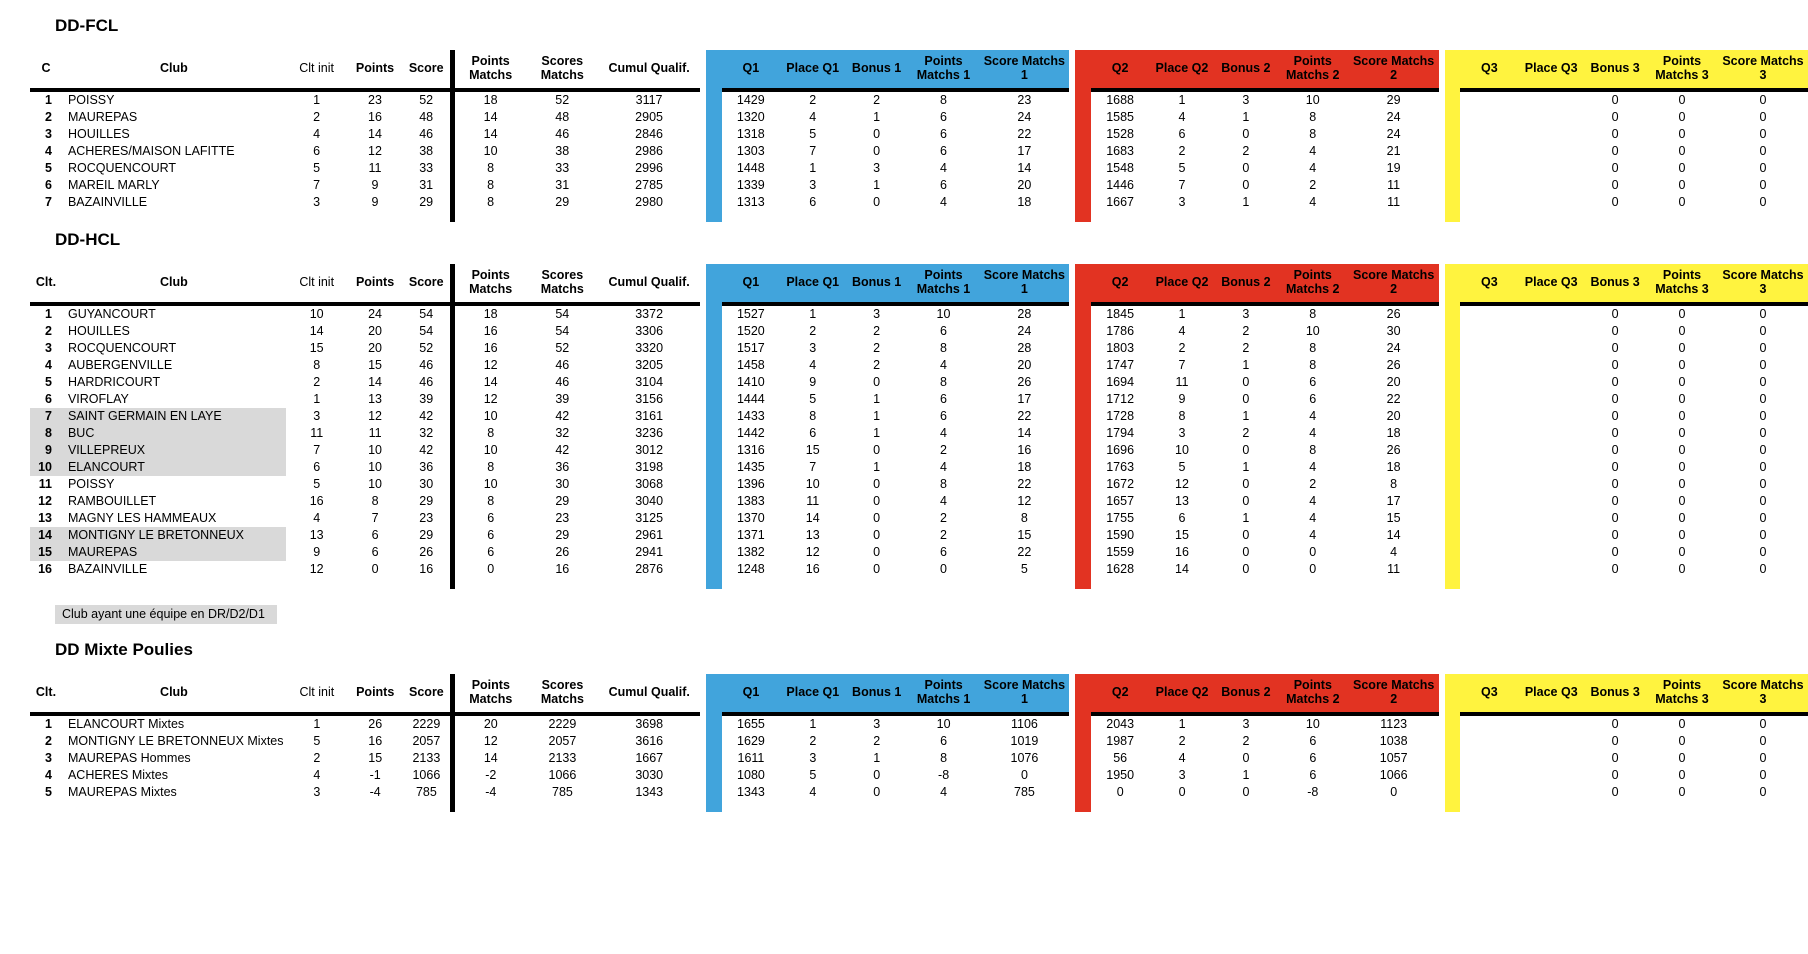 Image resolution: width=1808 pixels, height=954 pixels. I want to click on cell-score: 46, so click(426, 364).